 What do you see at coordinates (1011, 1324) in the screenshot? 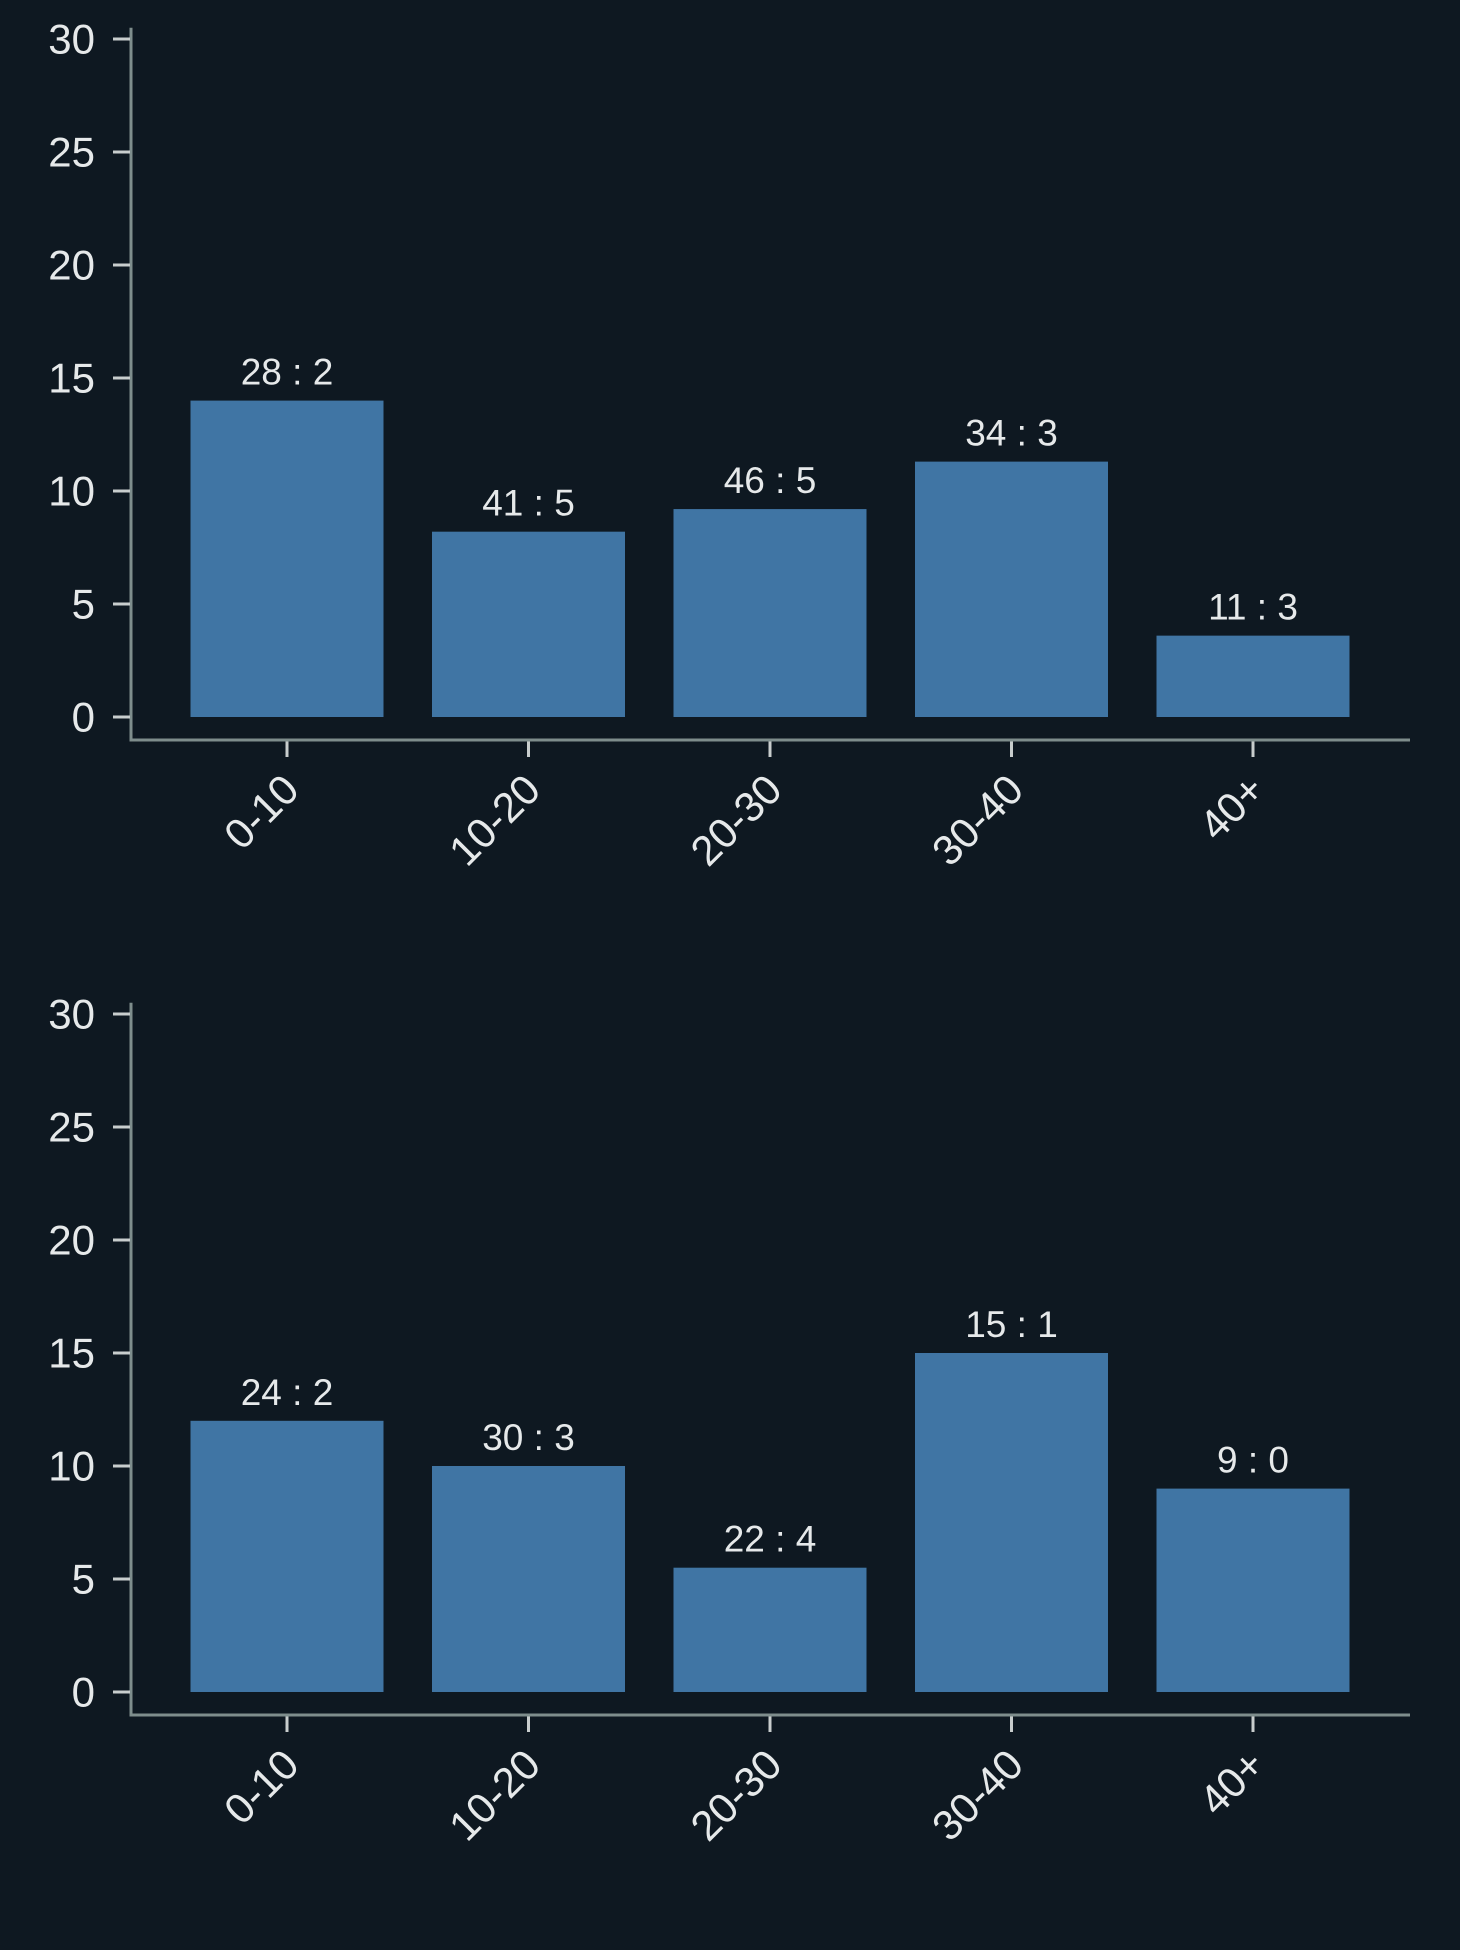
I see `bar-data-label: 15 : 1` at bounding box center [1011, 1324].